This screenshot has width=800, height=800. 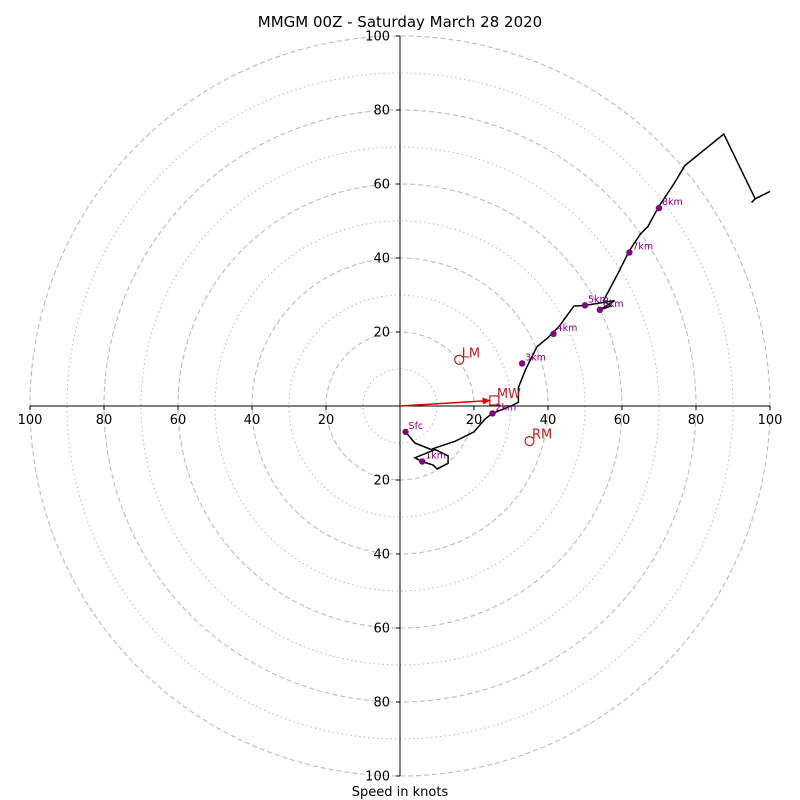 I want to click on height-marker-1km-label: 1km, so click(x=435, y=456).